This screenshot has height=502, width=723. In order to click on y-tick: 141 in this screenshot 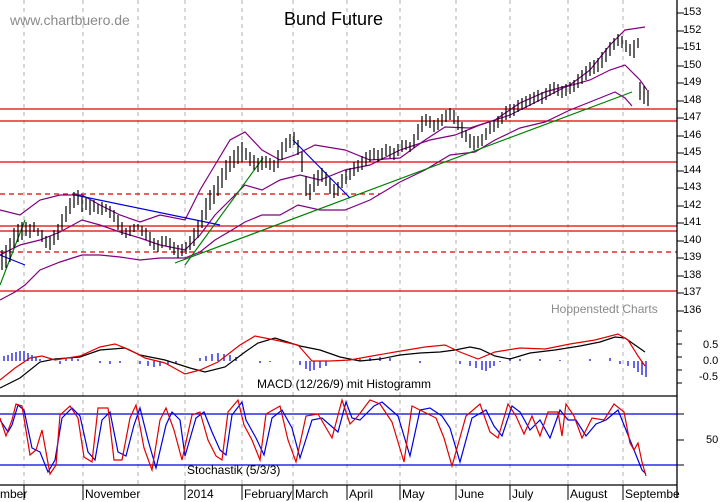, I will do `click(692, 222)`.